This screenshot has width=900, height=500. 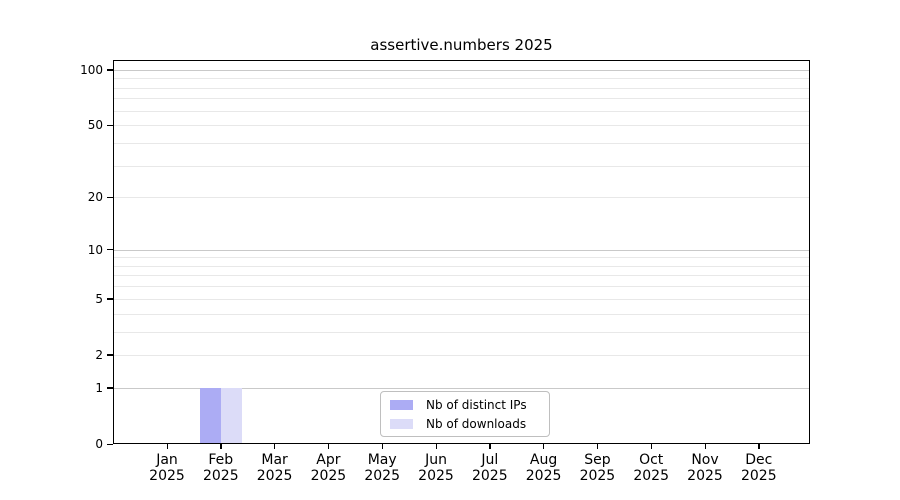 What do you see at coordinates (99, 387) in the screenshot?
I see `y-tick-label: 1` at bounding box center [99, 387].